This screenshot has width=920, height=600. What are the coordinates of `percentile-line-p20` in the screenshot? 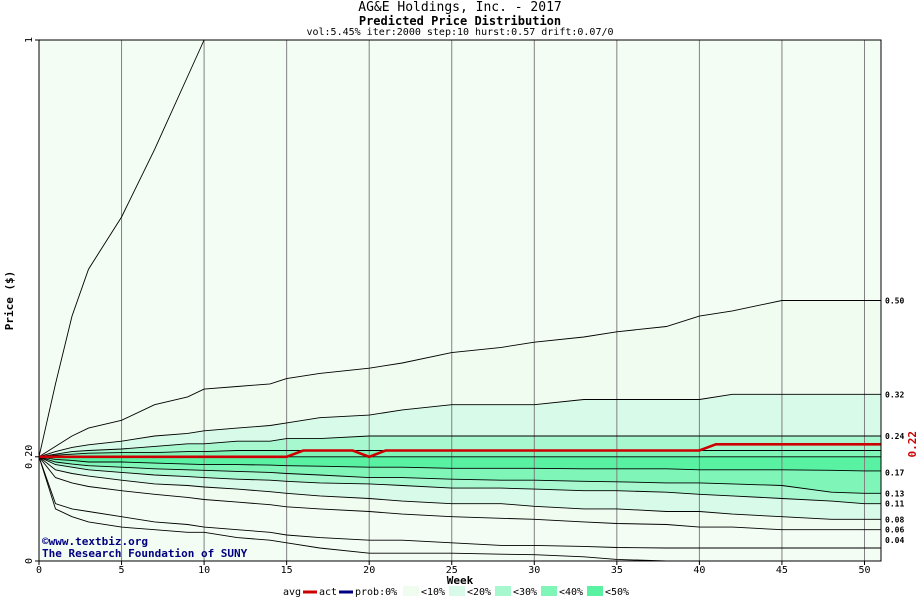 It's located at (459, 475).